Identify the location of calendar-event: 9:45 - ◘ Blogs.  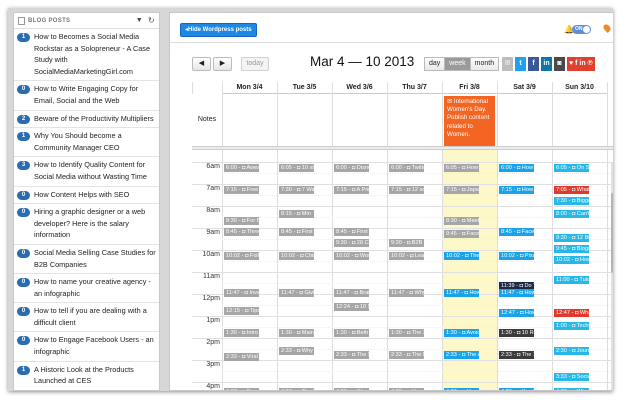
(571, 249).